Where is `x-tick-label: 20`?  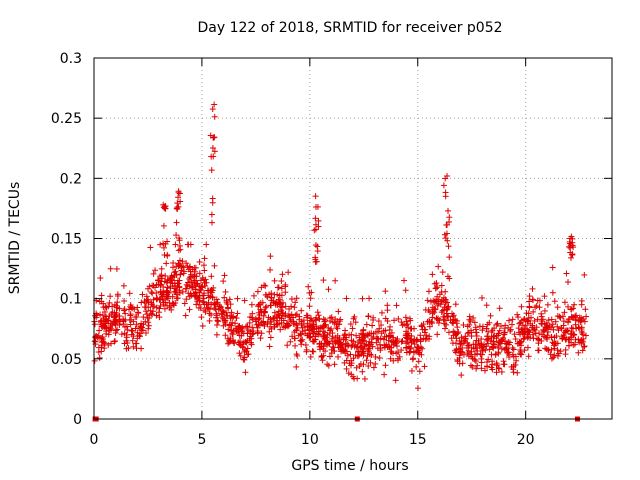 x-tick-label: 20 is located at coordinates (526, 440).